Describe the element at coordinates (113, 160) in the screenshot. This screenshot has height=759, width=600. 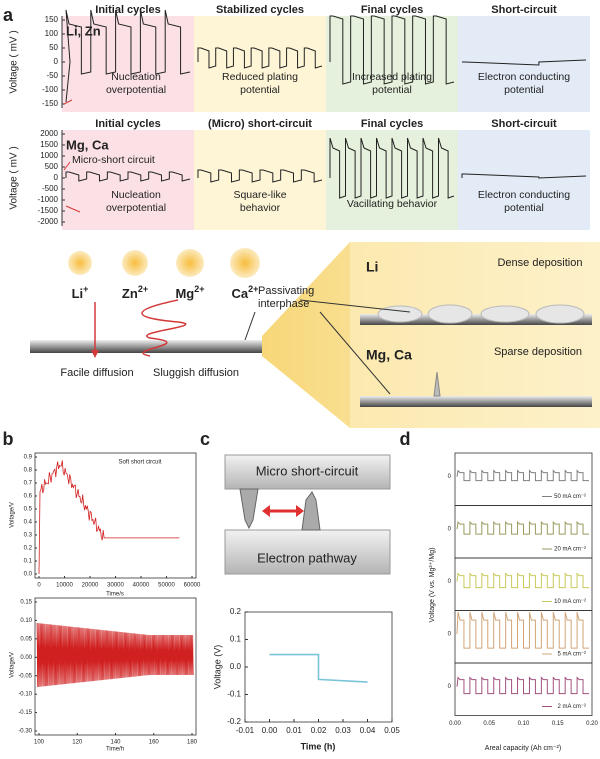
I see `callout: Micro-short circuit` at that location.